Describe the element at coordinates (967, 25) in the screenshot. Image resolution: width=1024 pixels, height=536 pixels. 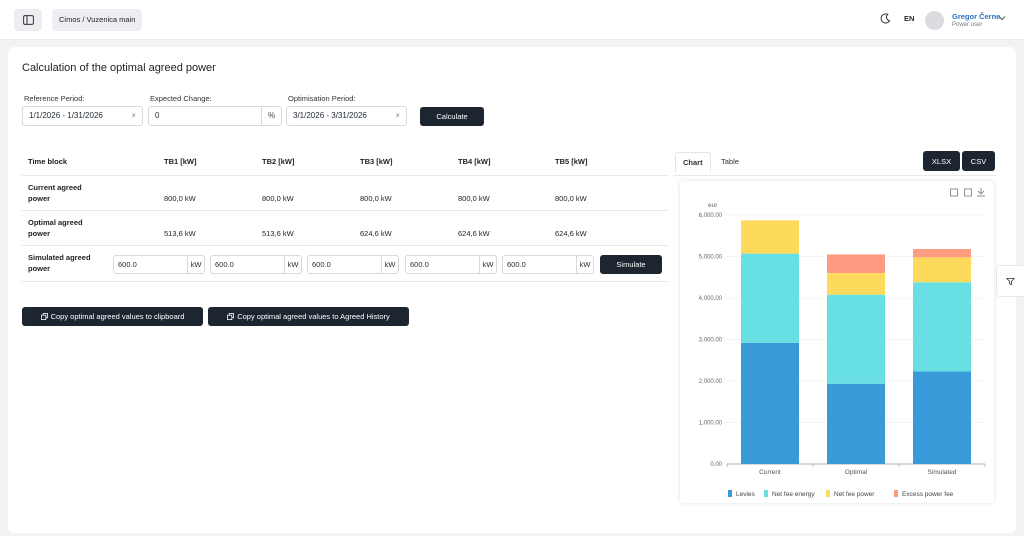
I see `user-role: Power user` at that location.